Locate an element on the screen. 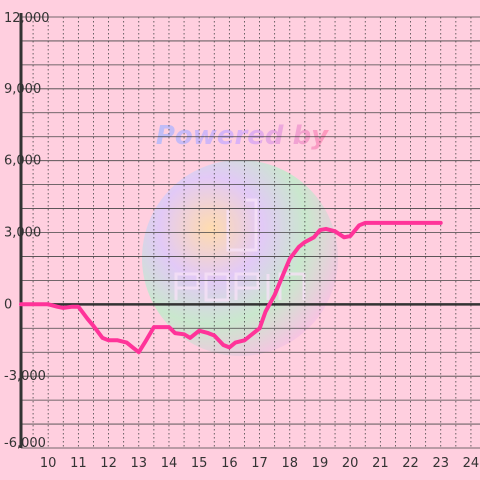  y-tick-label: 6,000 is located at coordinates (22, 161).